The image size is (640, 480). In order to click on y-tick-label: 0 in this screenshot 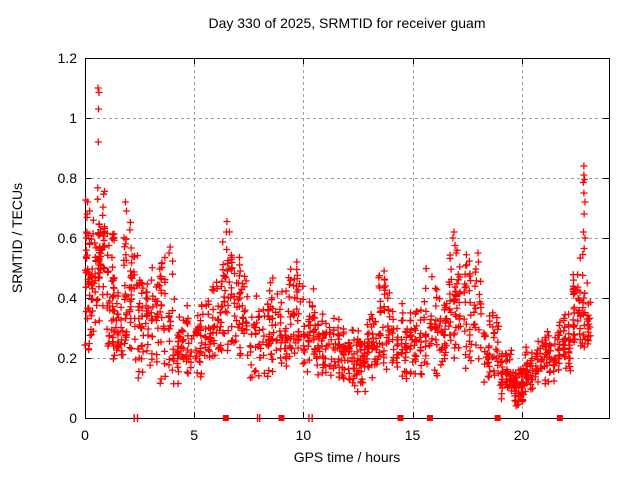, I will do `click(73, 418)`.